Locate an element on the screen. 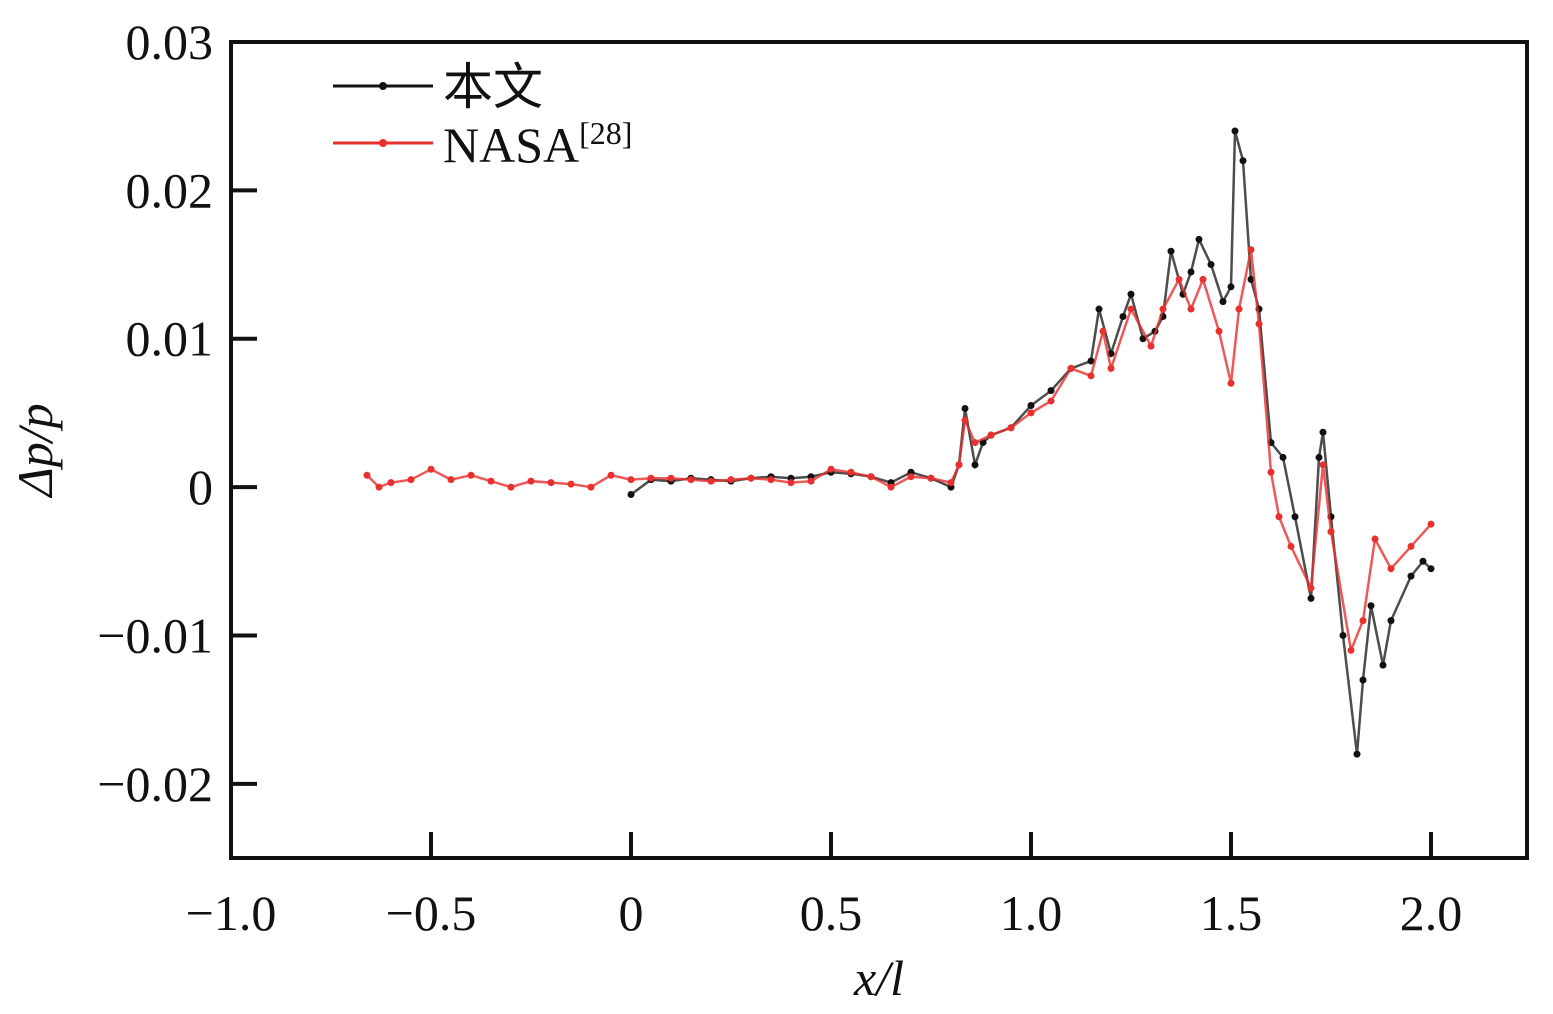 The height and width of the screenshot is (1014, 1553). y-tick-label: 0.03 is located at coordinates (170, 42).